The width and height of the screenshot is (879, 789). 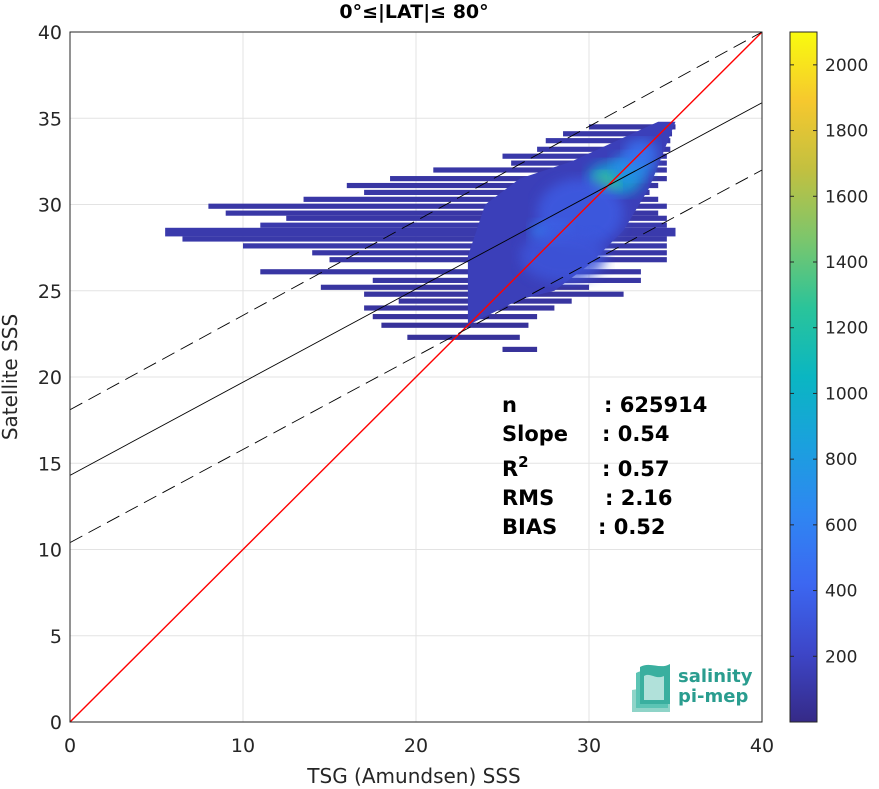 What do you see at coordinates (509, 405) in the screenshot?
I see `stat-label-n: n` at bounding box center [509, 405].